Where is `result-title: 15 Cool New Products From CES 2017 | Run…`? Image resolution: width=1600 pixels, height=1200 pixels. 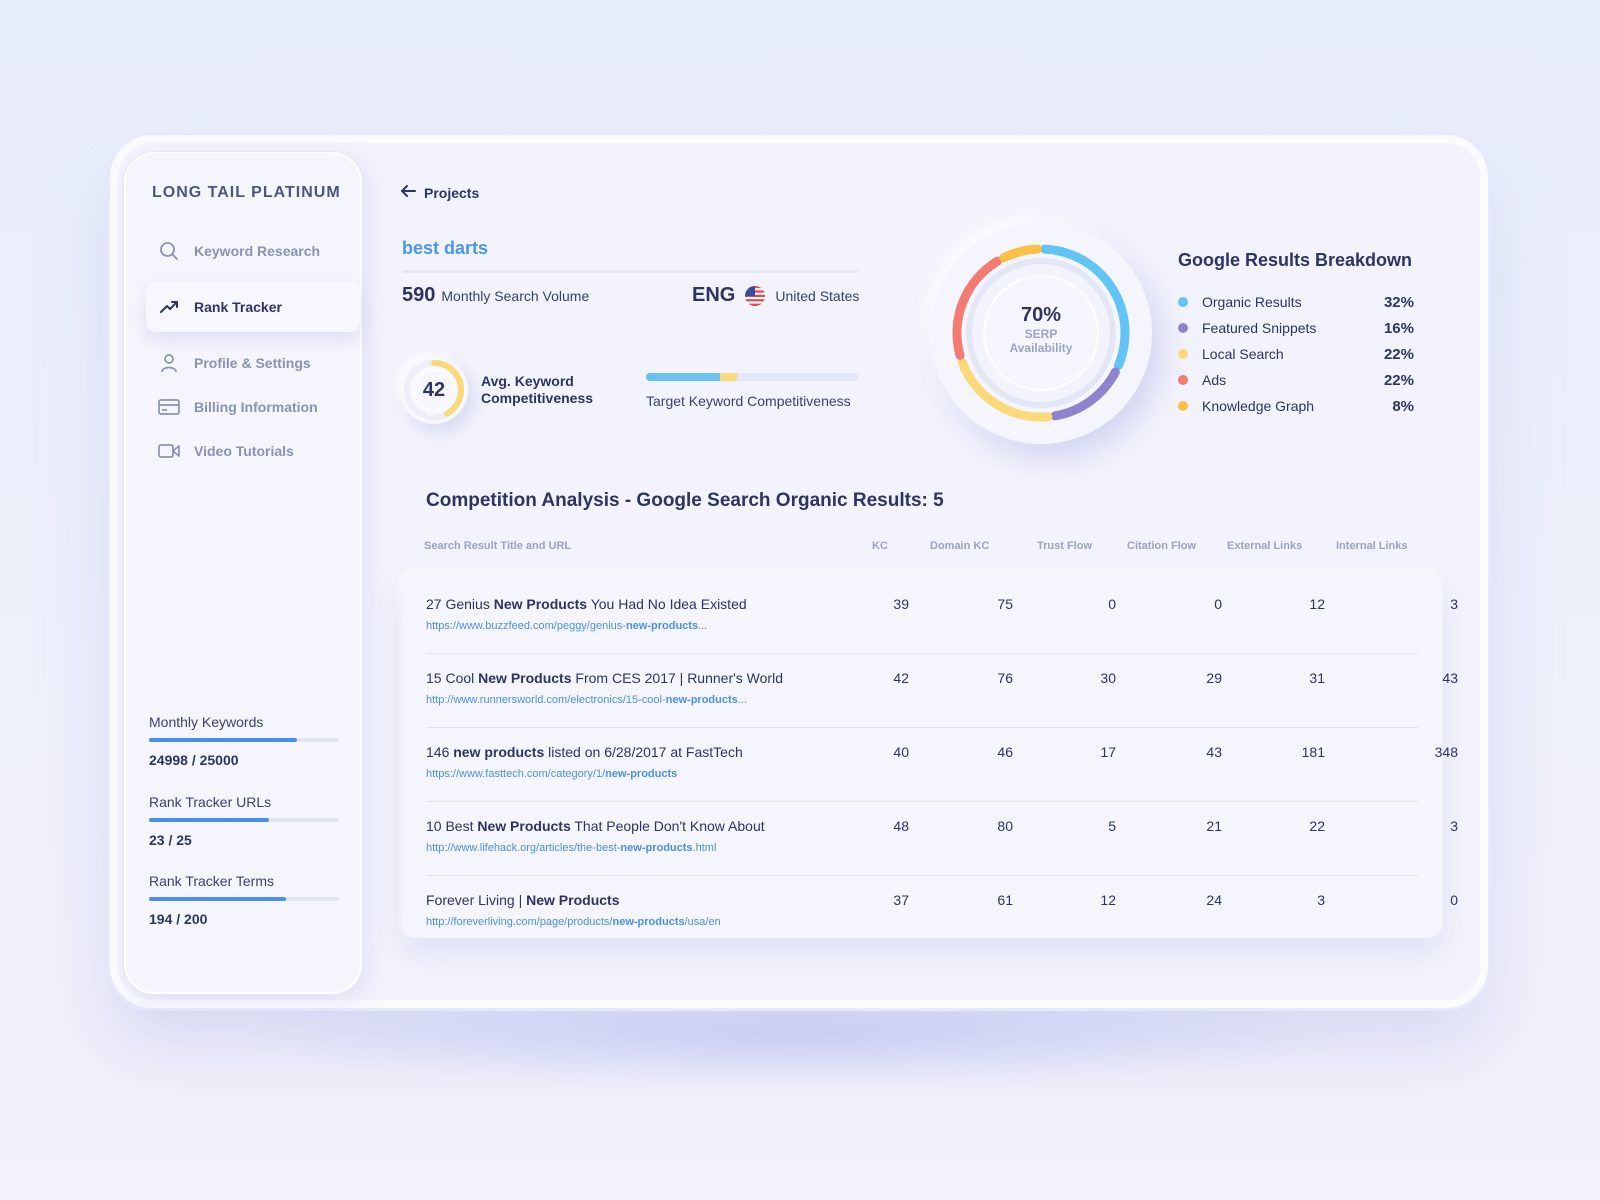 result-title: 15 Cool New Products From CES 2017 | Run… is located at coordinates (604, 678).